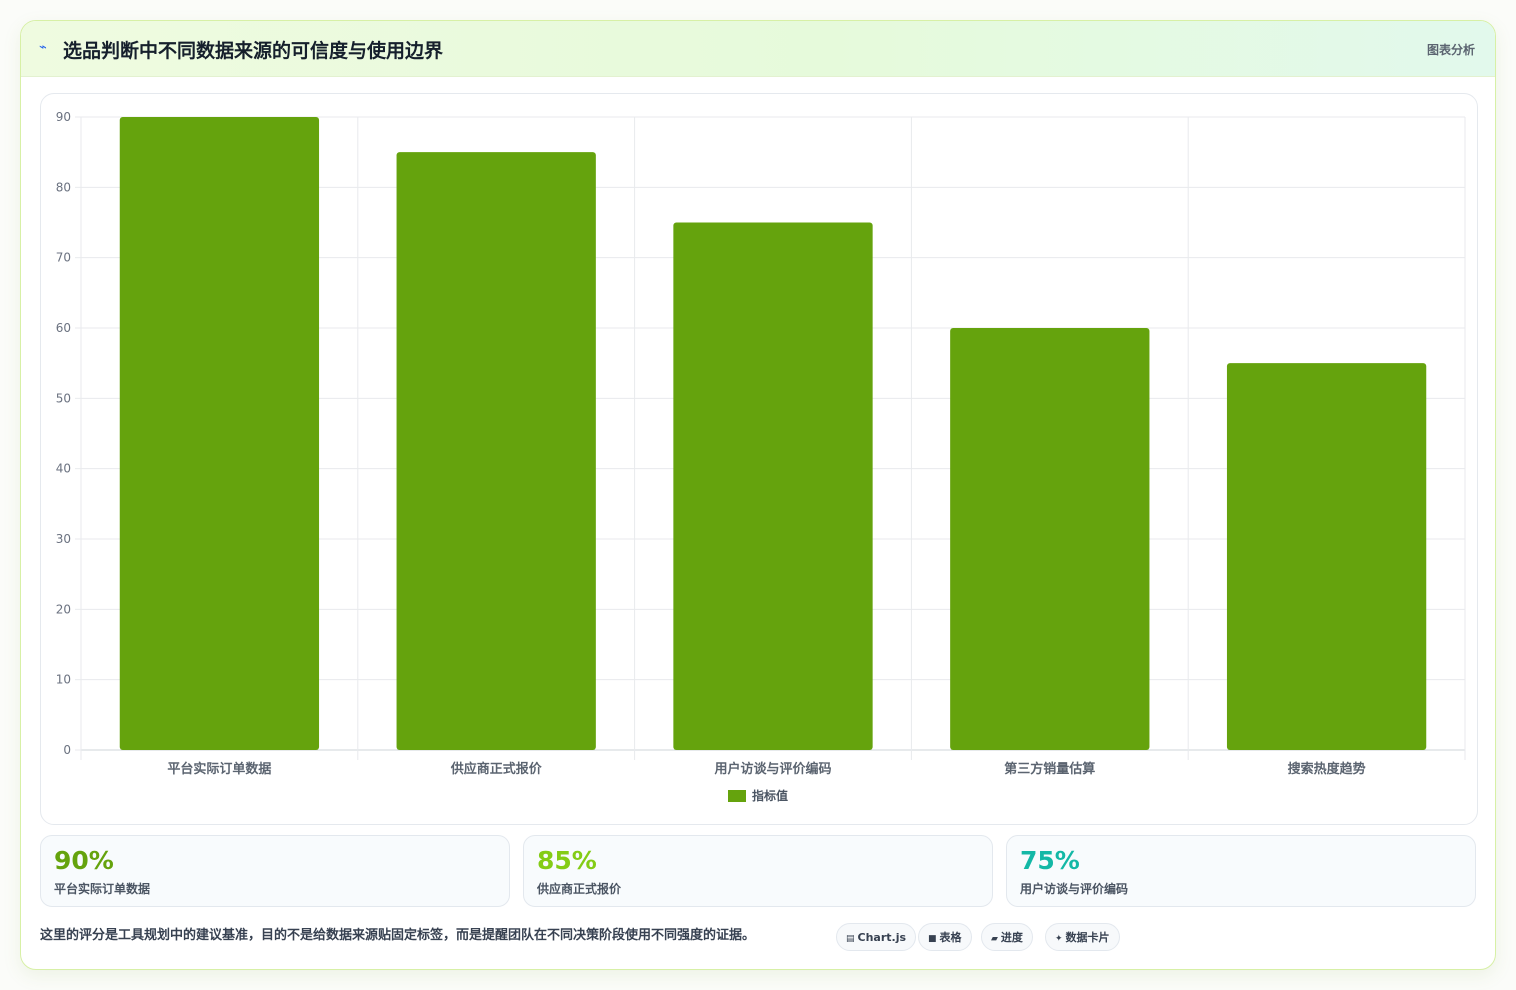  Describe the element at coordinates (63, 398) in the screenshot. I see `y-tick-label: 50` at that location.